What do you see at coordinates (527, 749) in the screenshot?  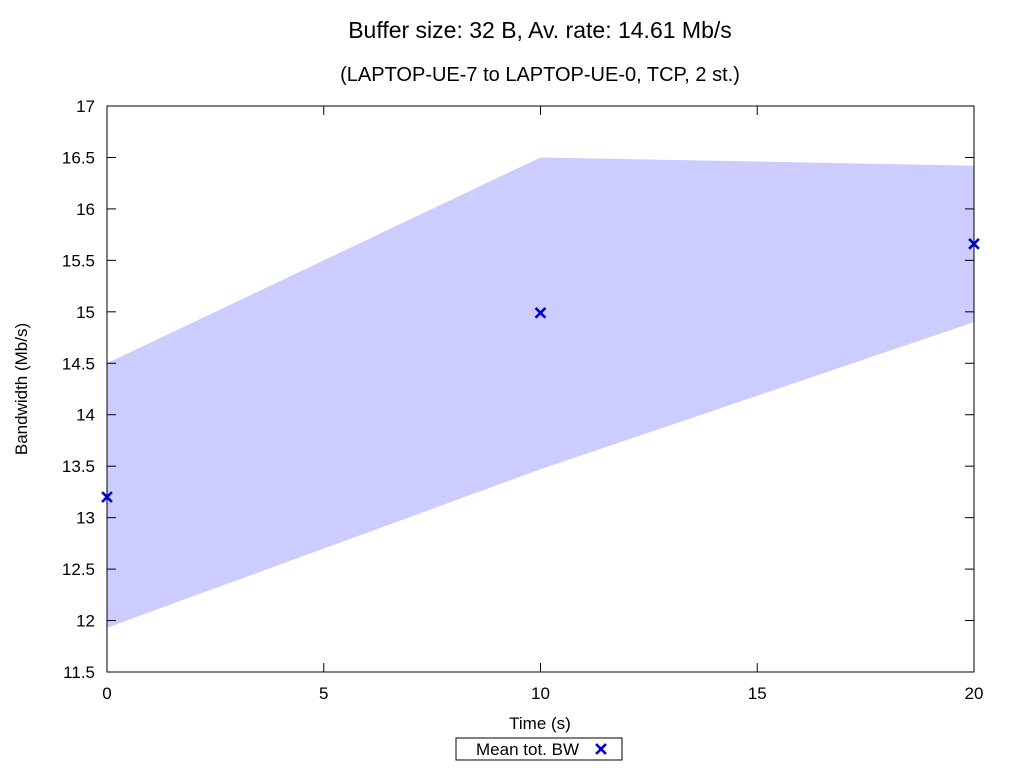 I see `legend-label: Mean tot. BW` at bounding box center [527, 749].